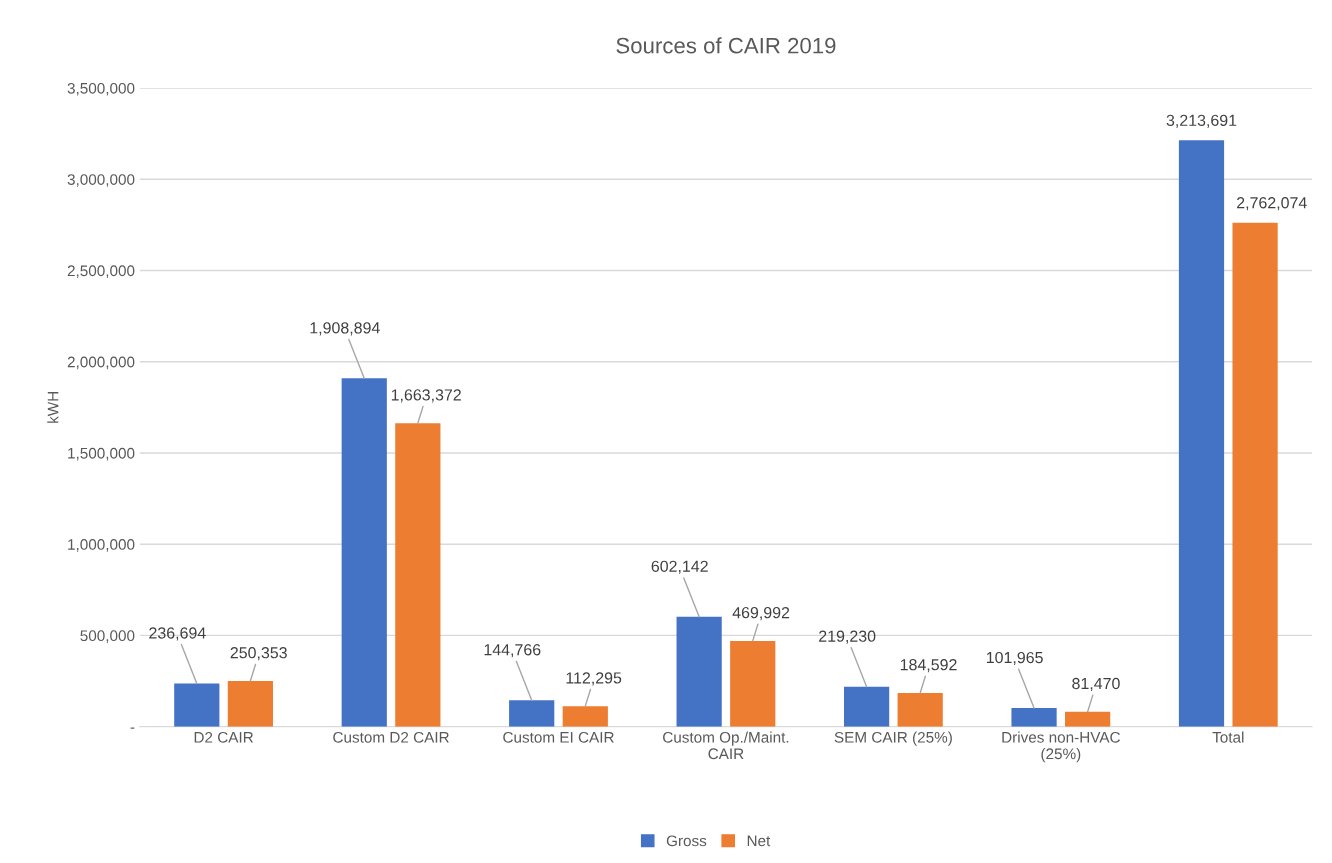  Describe the element at coordinates (847, 637) in the screenshot. I see `data-label: 219,230` at that location.